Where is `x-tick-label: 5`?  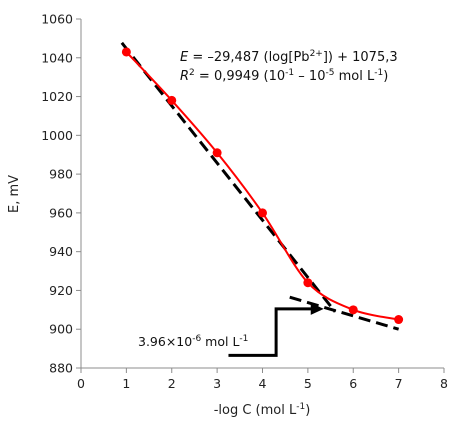 x-tick-label: 5 is located at coordinates (308, 383).